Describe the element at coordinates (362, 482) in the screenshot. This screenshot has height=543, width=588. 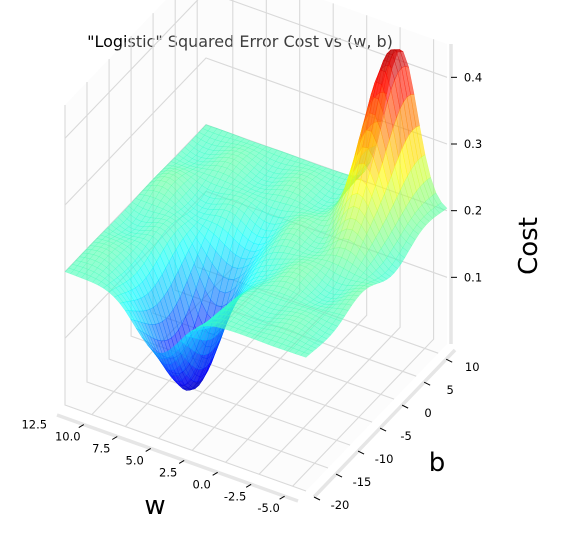
I see `b-tick-label: -15` at that location.